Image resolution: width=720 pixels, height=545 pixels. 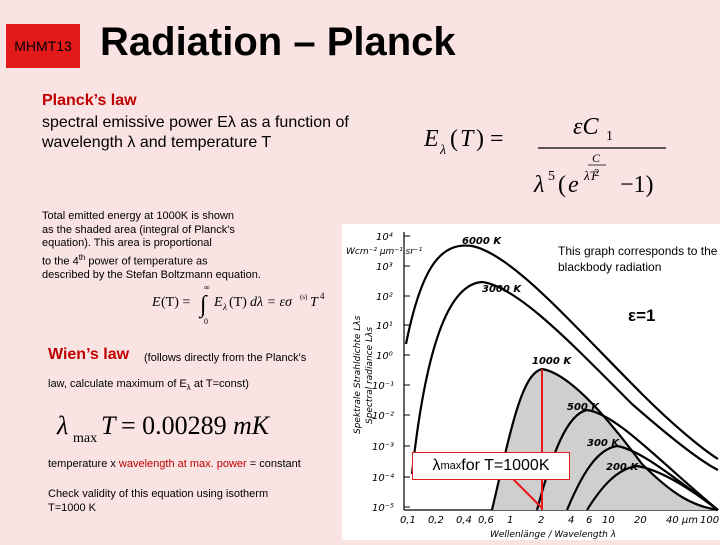 What do you see at coordinates (83, 464) in the screenshot?
I see `wien-temp-line-part1: temperature x` at bounding box center [83, 464].